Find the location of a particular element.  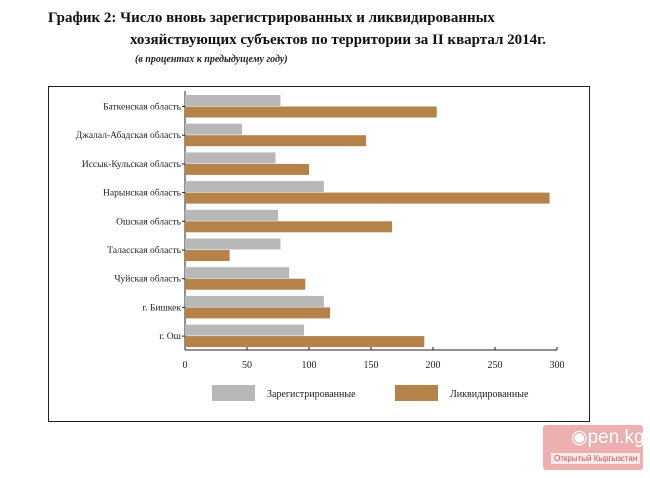

category-label: Иссык-Кульская область is located at coordinates (132, 164).